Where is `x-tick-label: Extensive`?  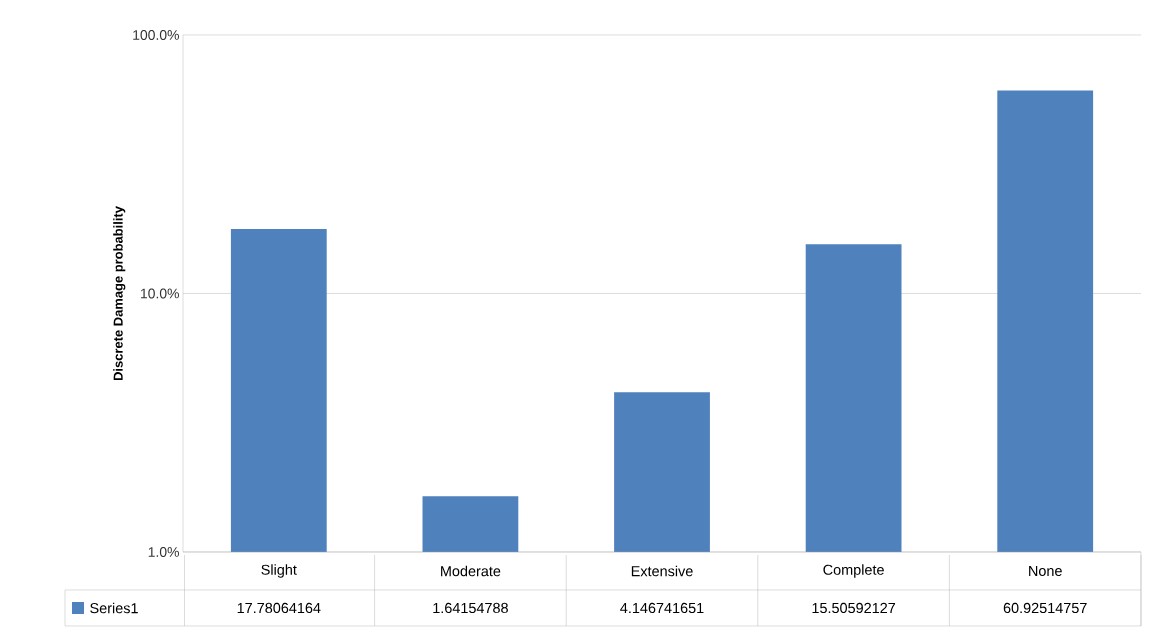
x-tick-label: Extensive is located at coordinates (662, 571).